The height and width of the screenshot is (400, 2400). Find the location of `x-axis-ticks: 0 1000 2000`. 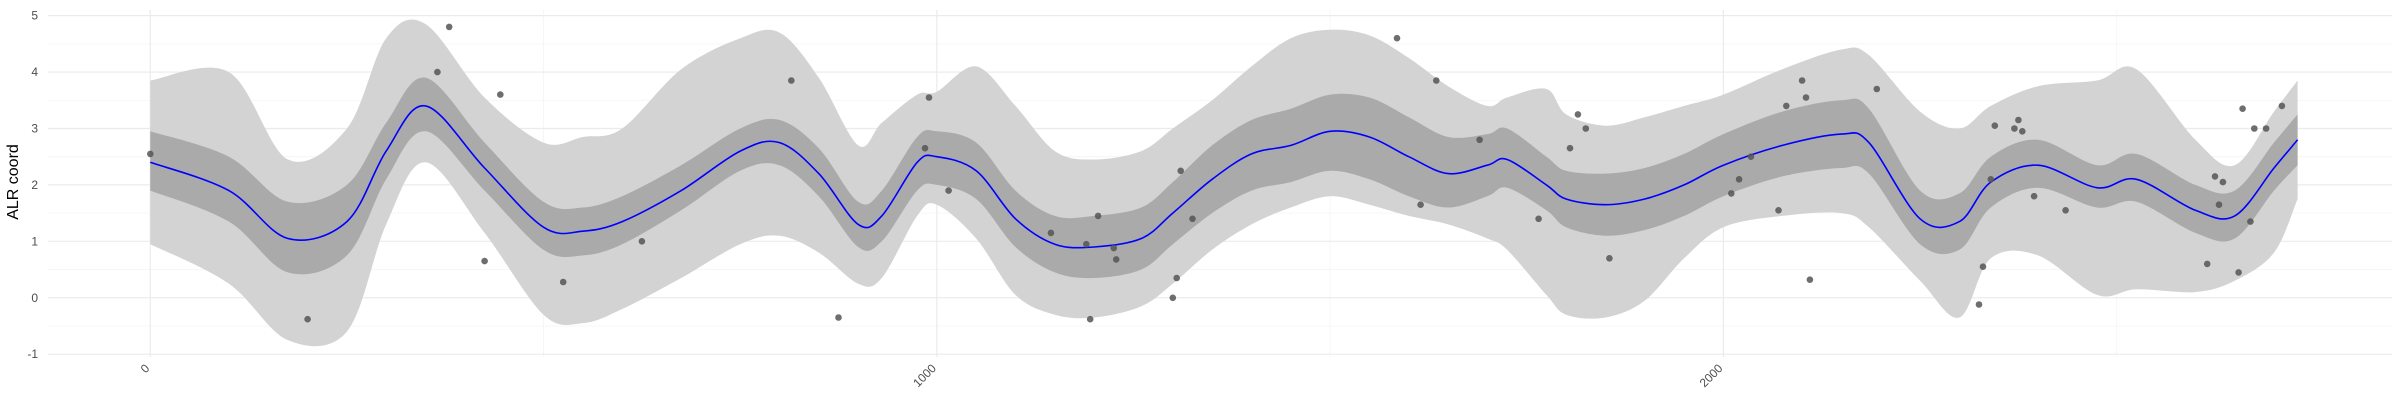

x-axis-ticks: 0 1000 2000 is located at coordinates (932, 375).